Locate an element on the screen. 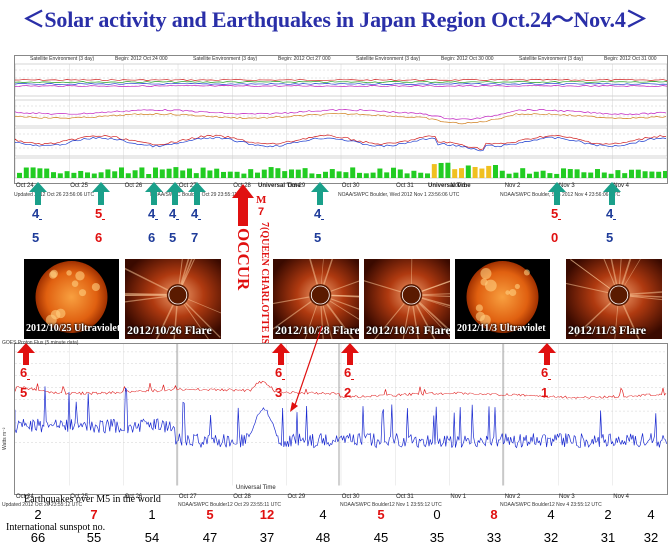  lower-updated: Updated 2012 Oct 26 23:55:12 UTC is located at coordinates (42, 505).